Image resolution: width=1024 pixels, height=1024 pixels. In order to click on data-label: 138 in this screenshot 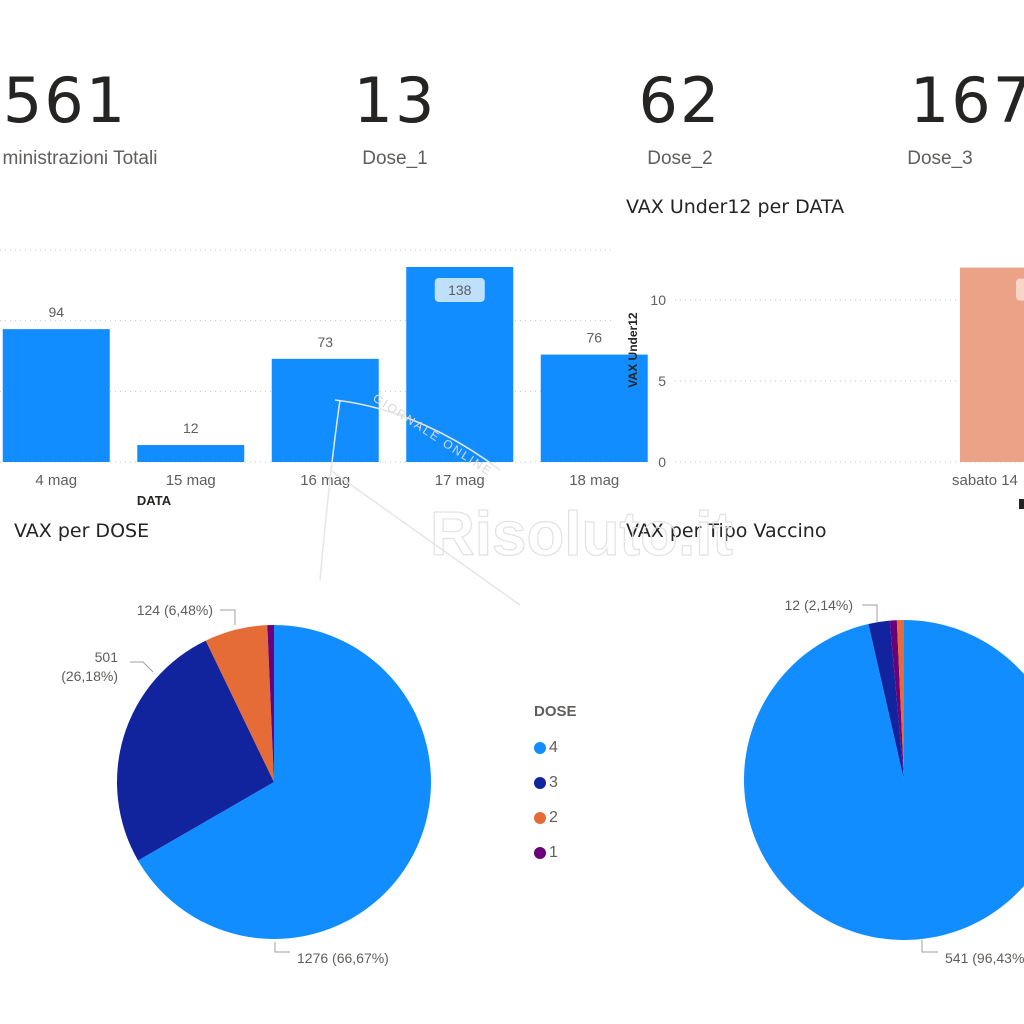, I will do `click(460, 290)`.